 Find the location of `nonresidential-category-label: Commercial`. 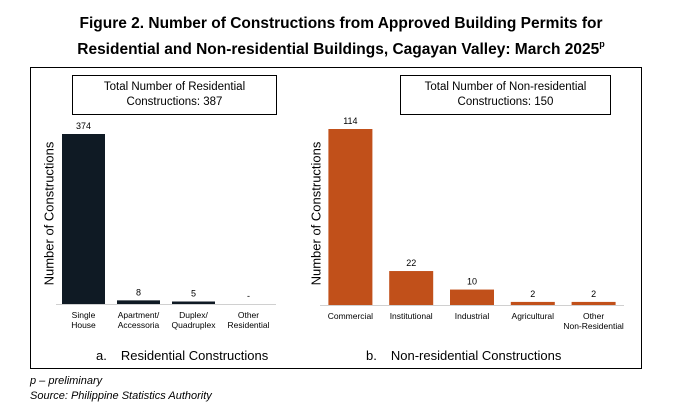

nonresidential-category-label: Commercial is located at coordinates (350, 316).